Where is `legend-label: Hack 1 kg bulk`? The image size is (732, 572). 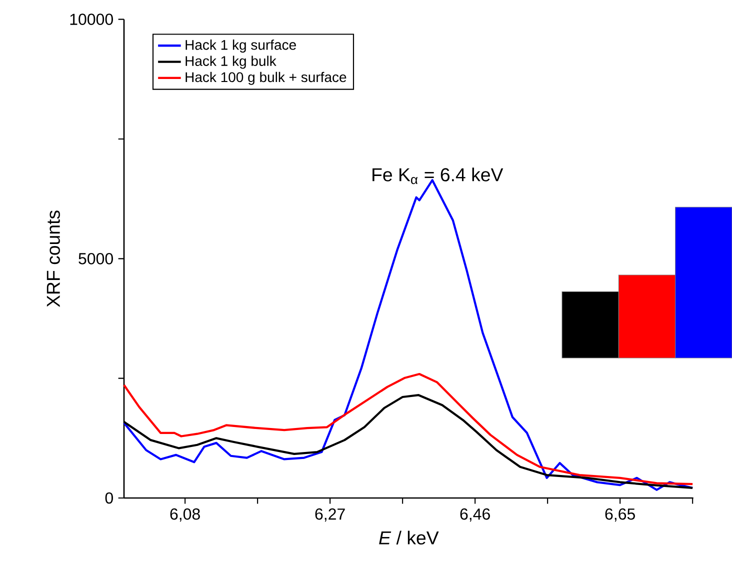 legend-label: Hack 1 kg bulk is located at coordinates (231, 62).